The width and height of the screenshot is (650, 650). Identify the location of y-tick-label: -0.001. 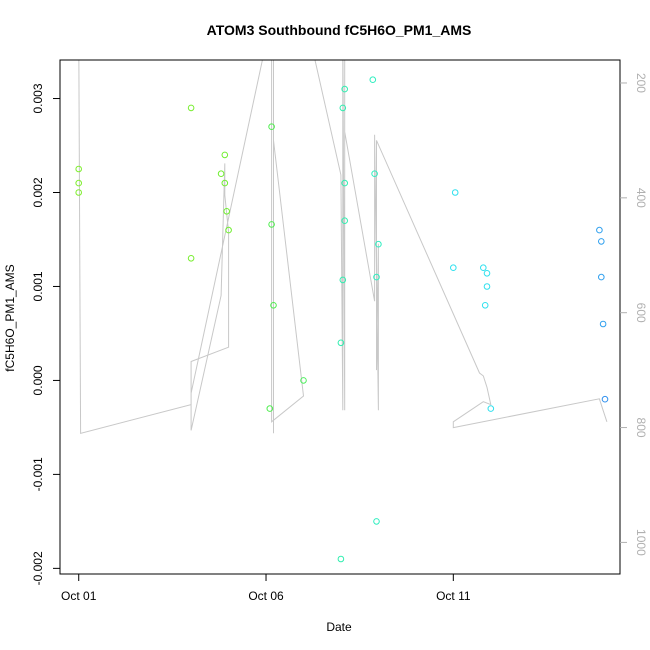
(38, 474).